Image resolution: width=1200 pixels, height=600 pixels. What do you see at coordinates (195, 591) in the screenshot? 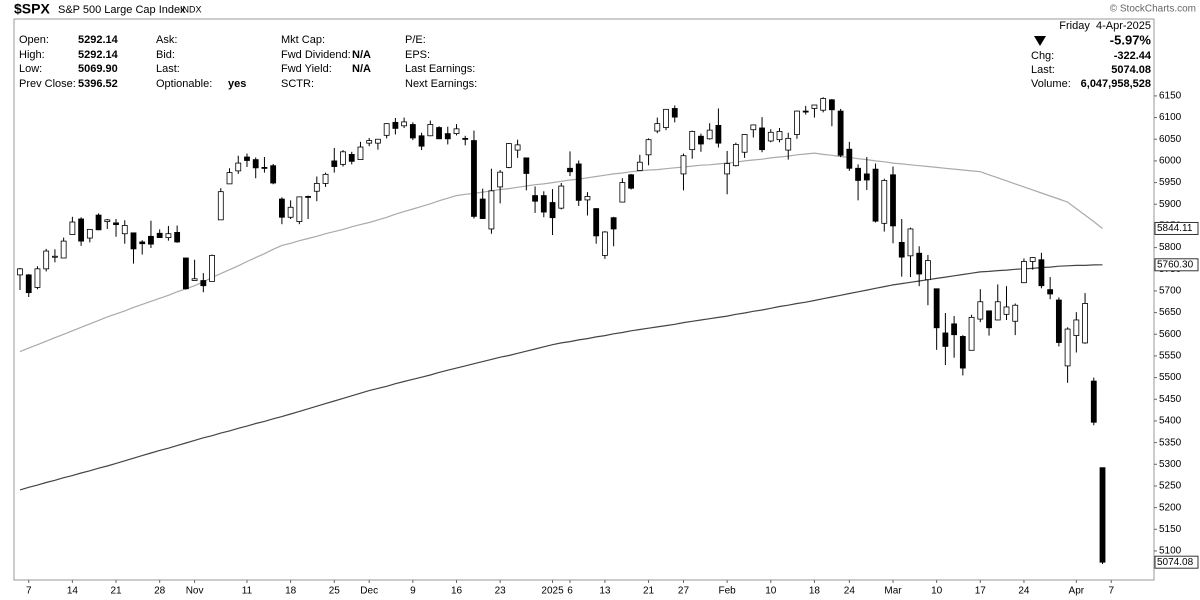
I see `x-tick-label: Nov` at bounding box center [195, 591].